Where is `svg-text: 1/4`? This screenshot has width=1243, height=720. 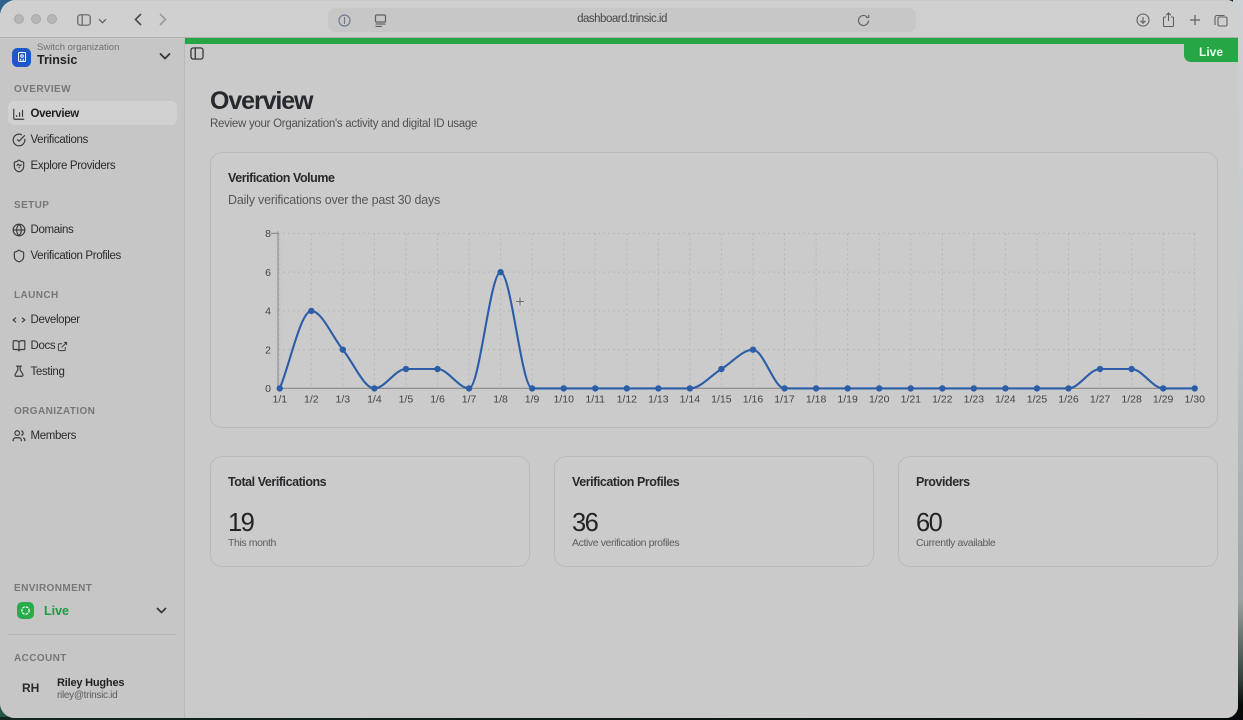 svg-text: 1/4 is located at coordinates (374, 400).